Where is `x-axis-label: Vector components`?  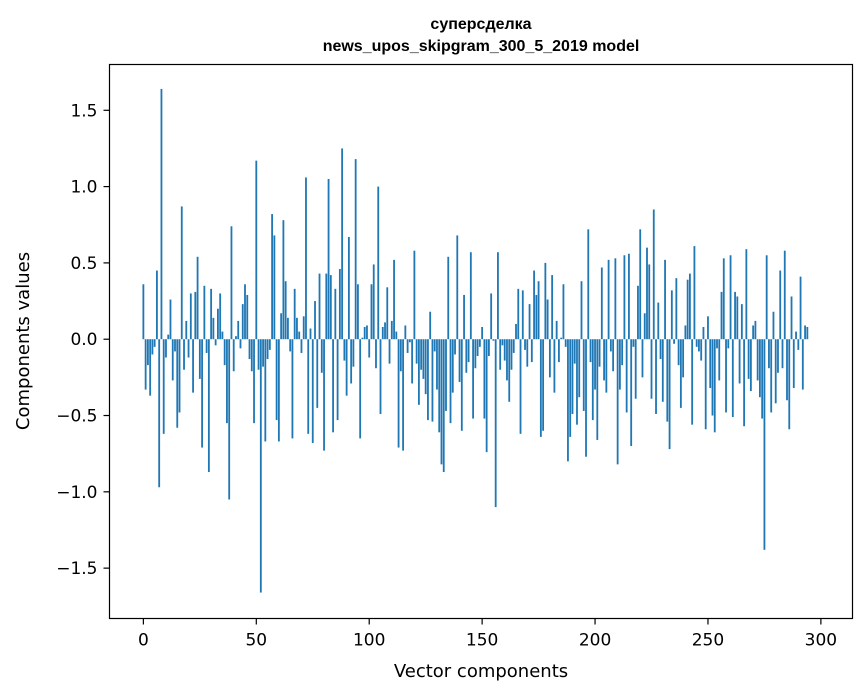
x-axis-label: Vector components is located at coordinates (481, 671).